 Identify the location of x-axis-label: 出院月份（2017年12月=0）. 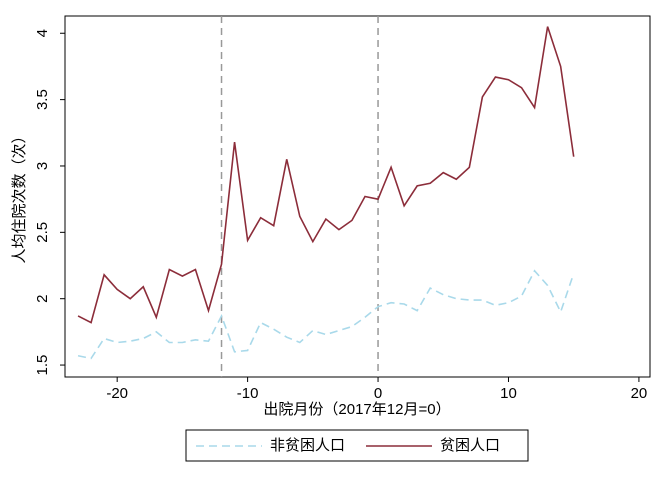
(356, 409).